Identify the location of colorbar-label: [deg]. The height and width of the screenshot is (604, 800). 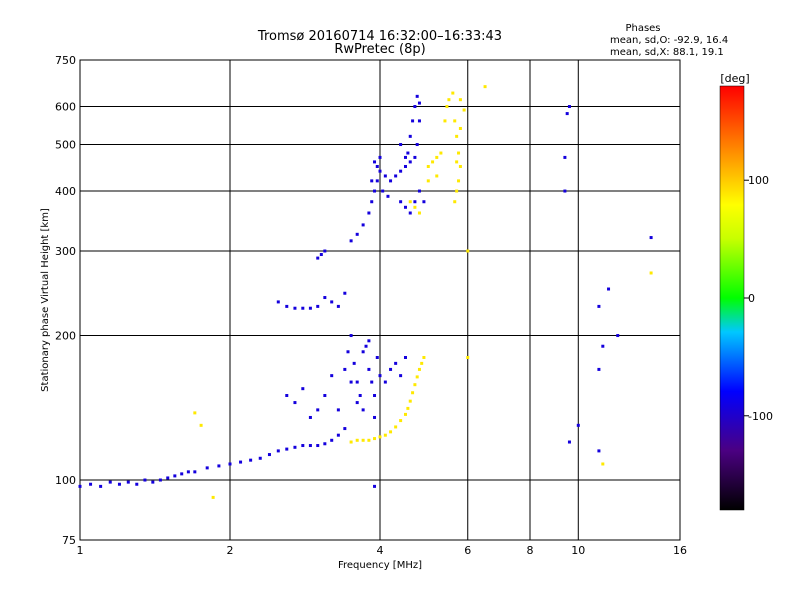
(734, 78).